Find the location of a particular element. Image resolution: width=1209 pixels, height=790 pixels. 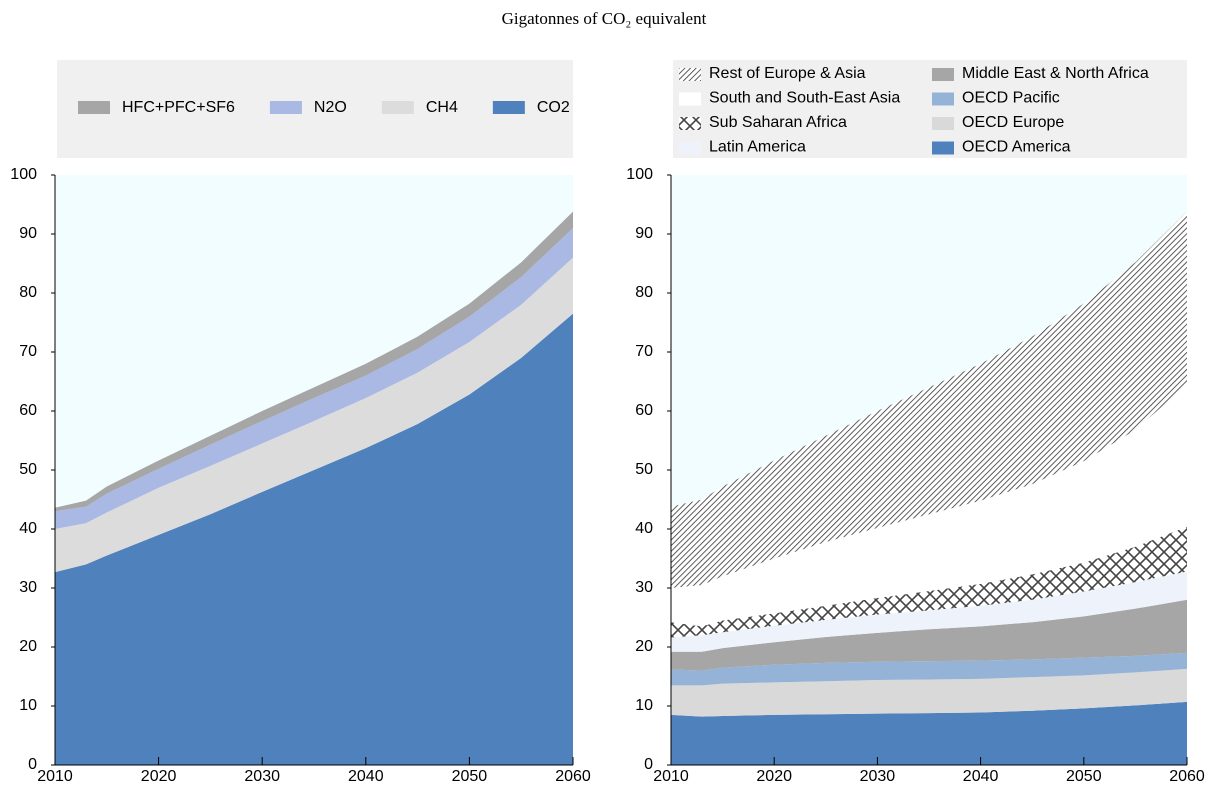

legend-label: OECD America is located at coordinates (1016, 147).